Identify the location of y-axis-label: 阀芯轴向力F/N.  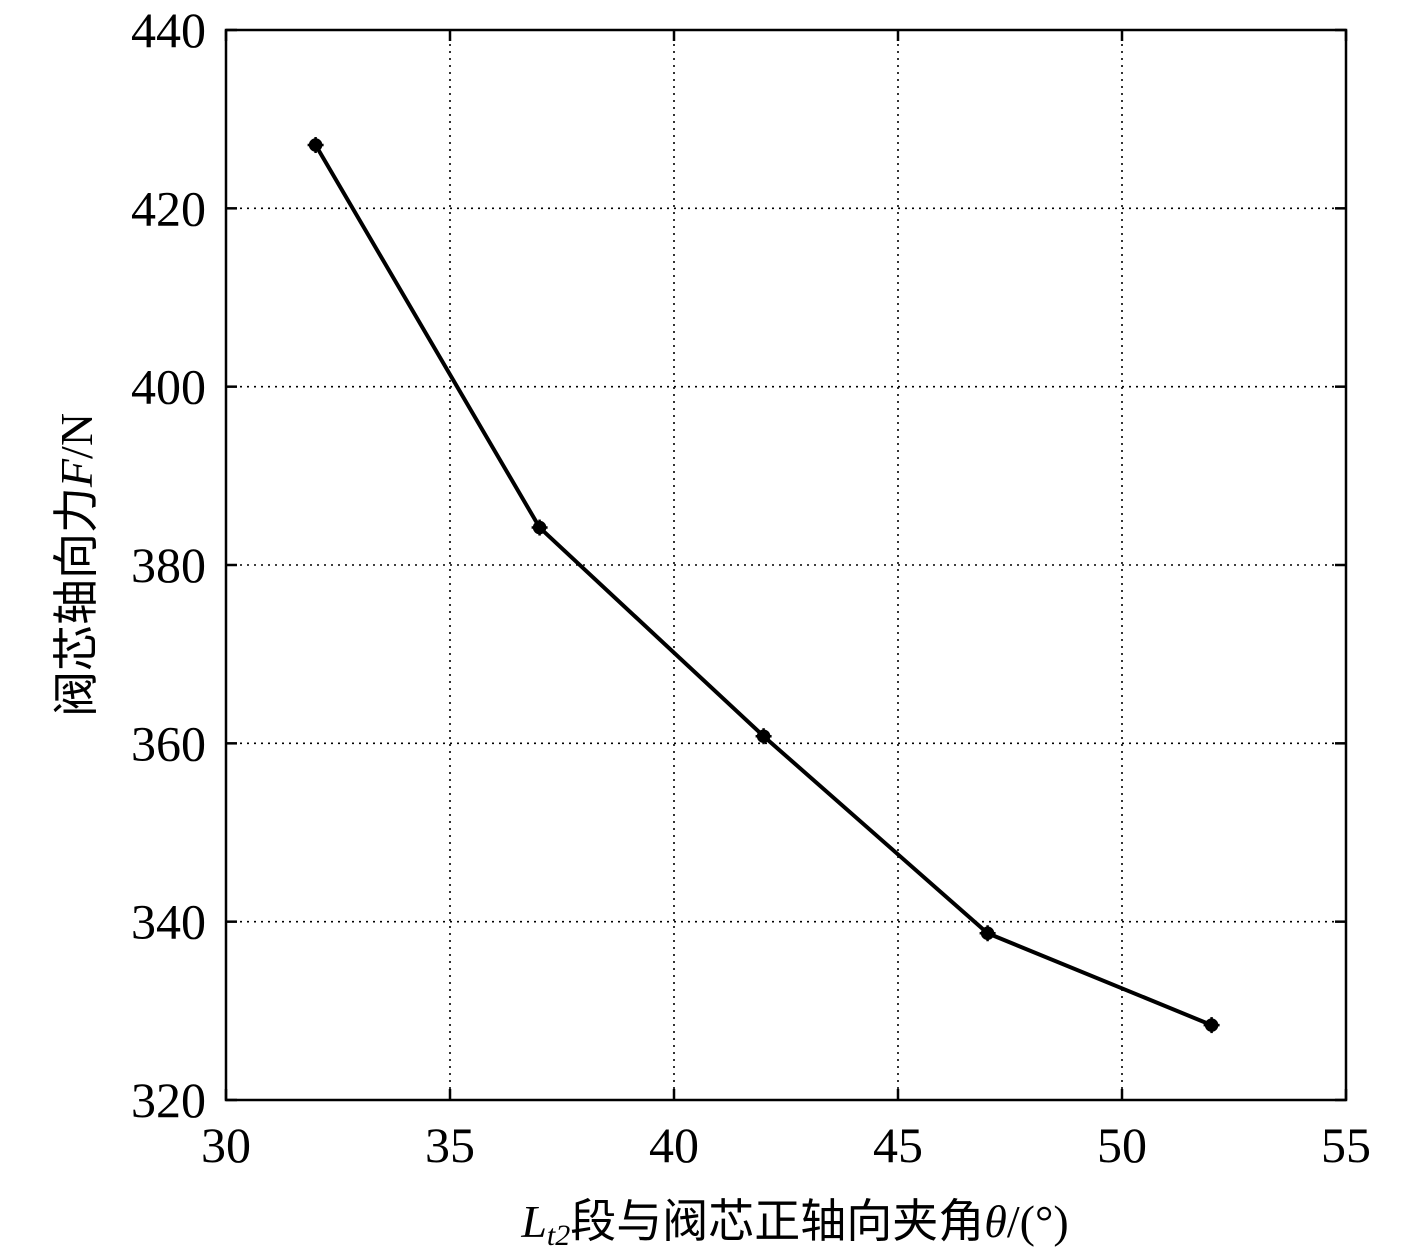
(76, 565).